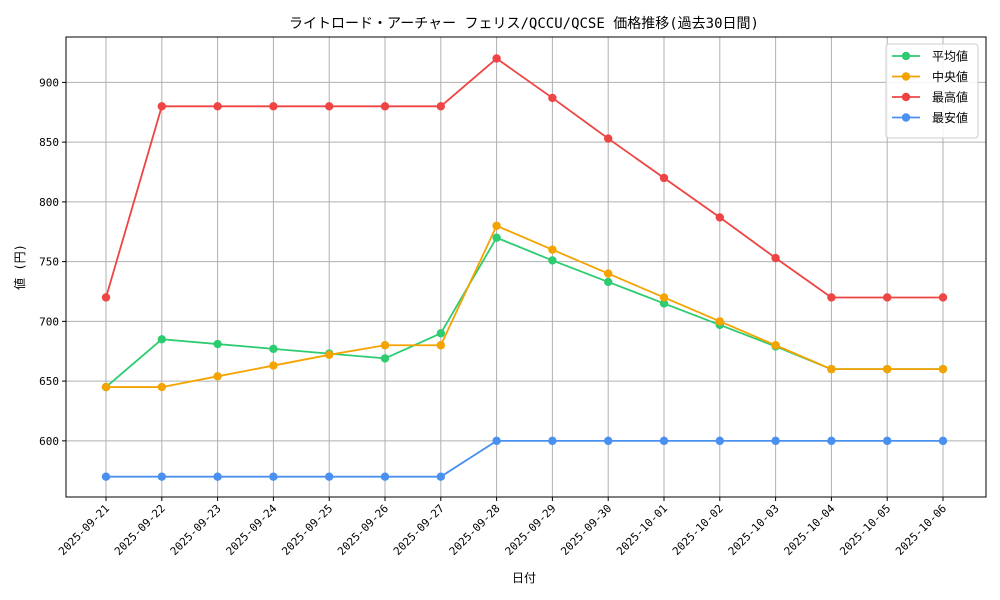  I want to click on y-tick-label: 600, so click(49, 441).